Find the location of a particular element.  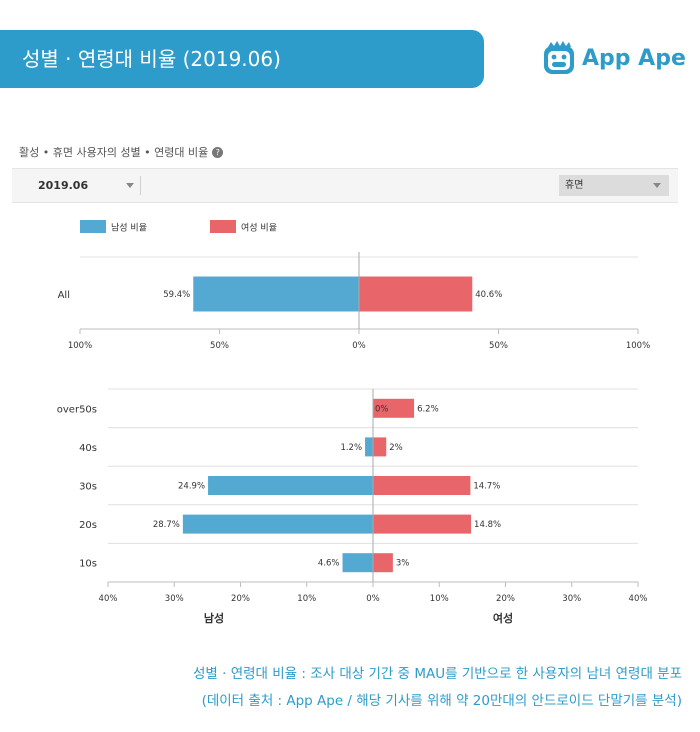

date-select: 2019.06 is located at coordinates (63, 185).